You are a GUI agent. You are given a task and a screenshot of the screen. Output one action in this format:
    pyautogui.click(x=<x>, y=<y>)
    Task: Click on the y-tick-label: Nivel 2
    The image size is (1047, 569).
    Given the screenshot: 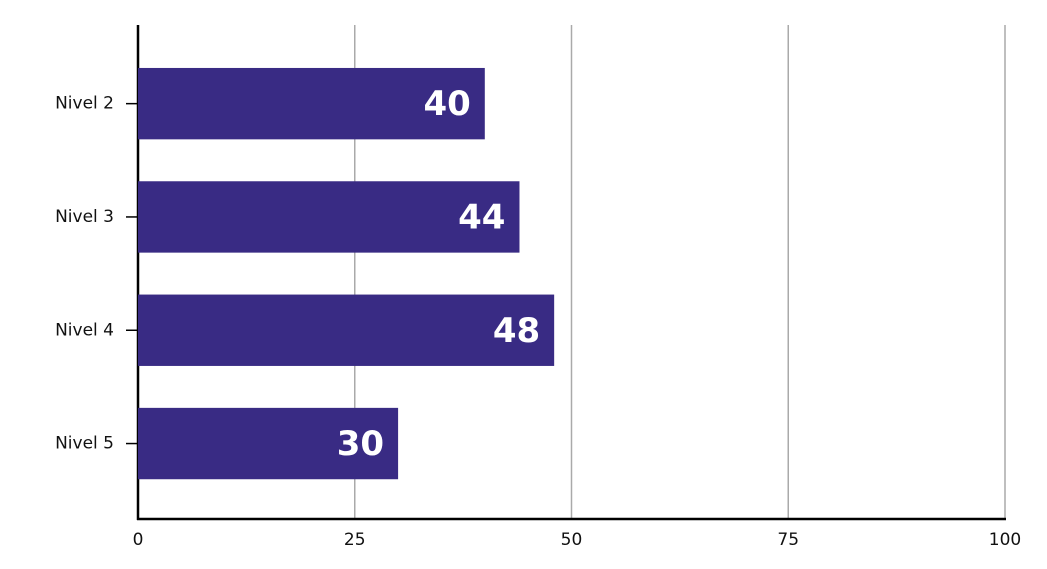 What is the action you would take?
    pyautogui.click(x=84, y=104)
    